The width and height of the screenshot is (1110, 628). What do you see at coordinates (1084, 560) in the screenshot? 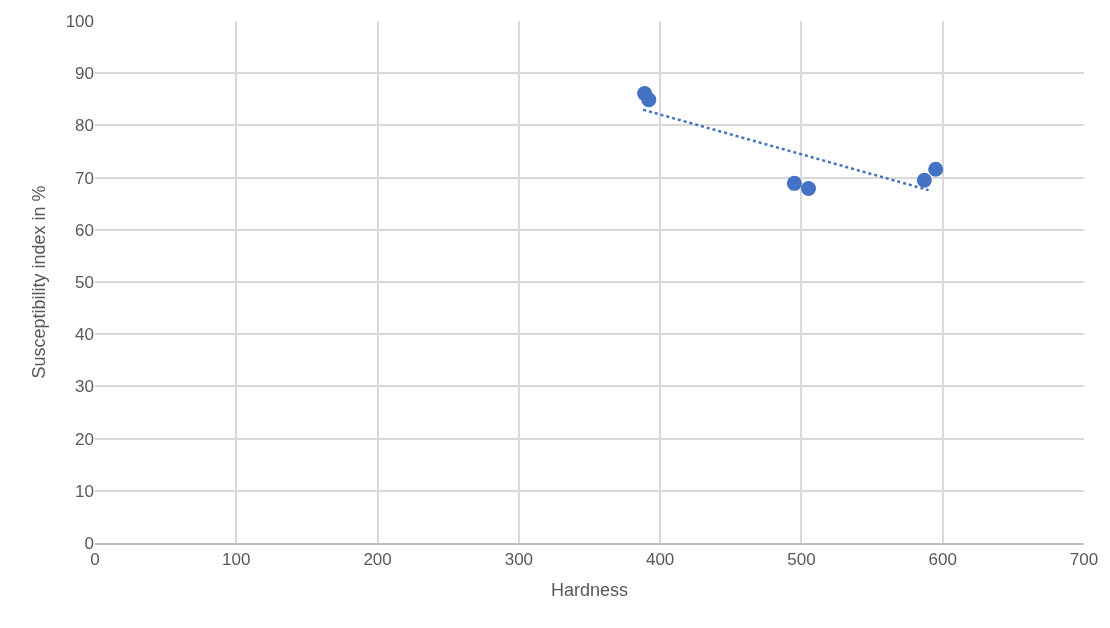
I see `x-tick-label: 700` at bounding box center [1084, 560].